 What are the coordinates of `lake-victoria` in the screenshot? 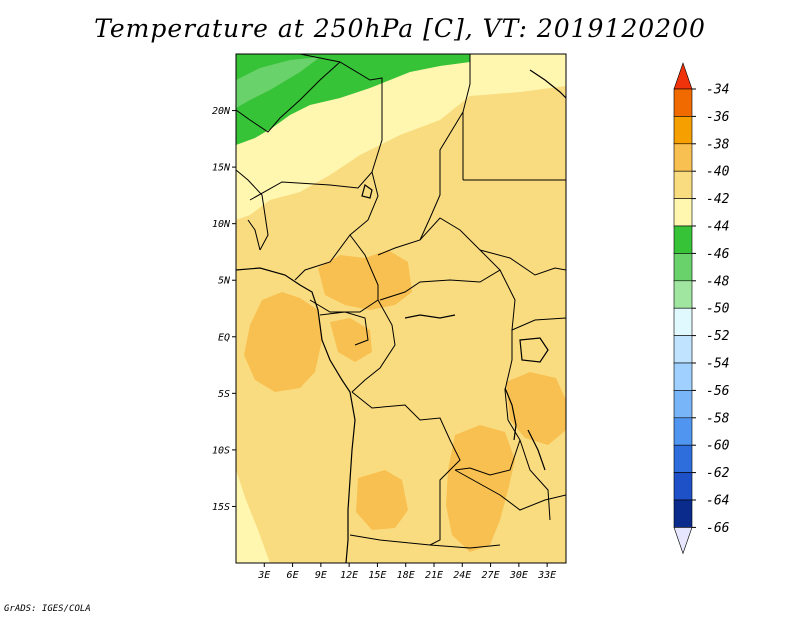 It's located at (534, 350).